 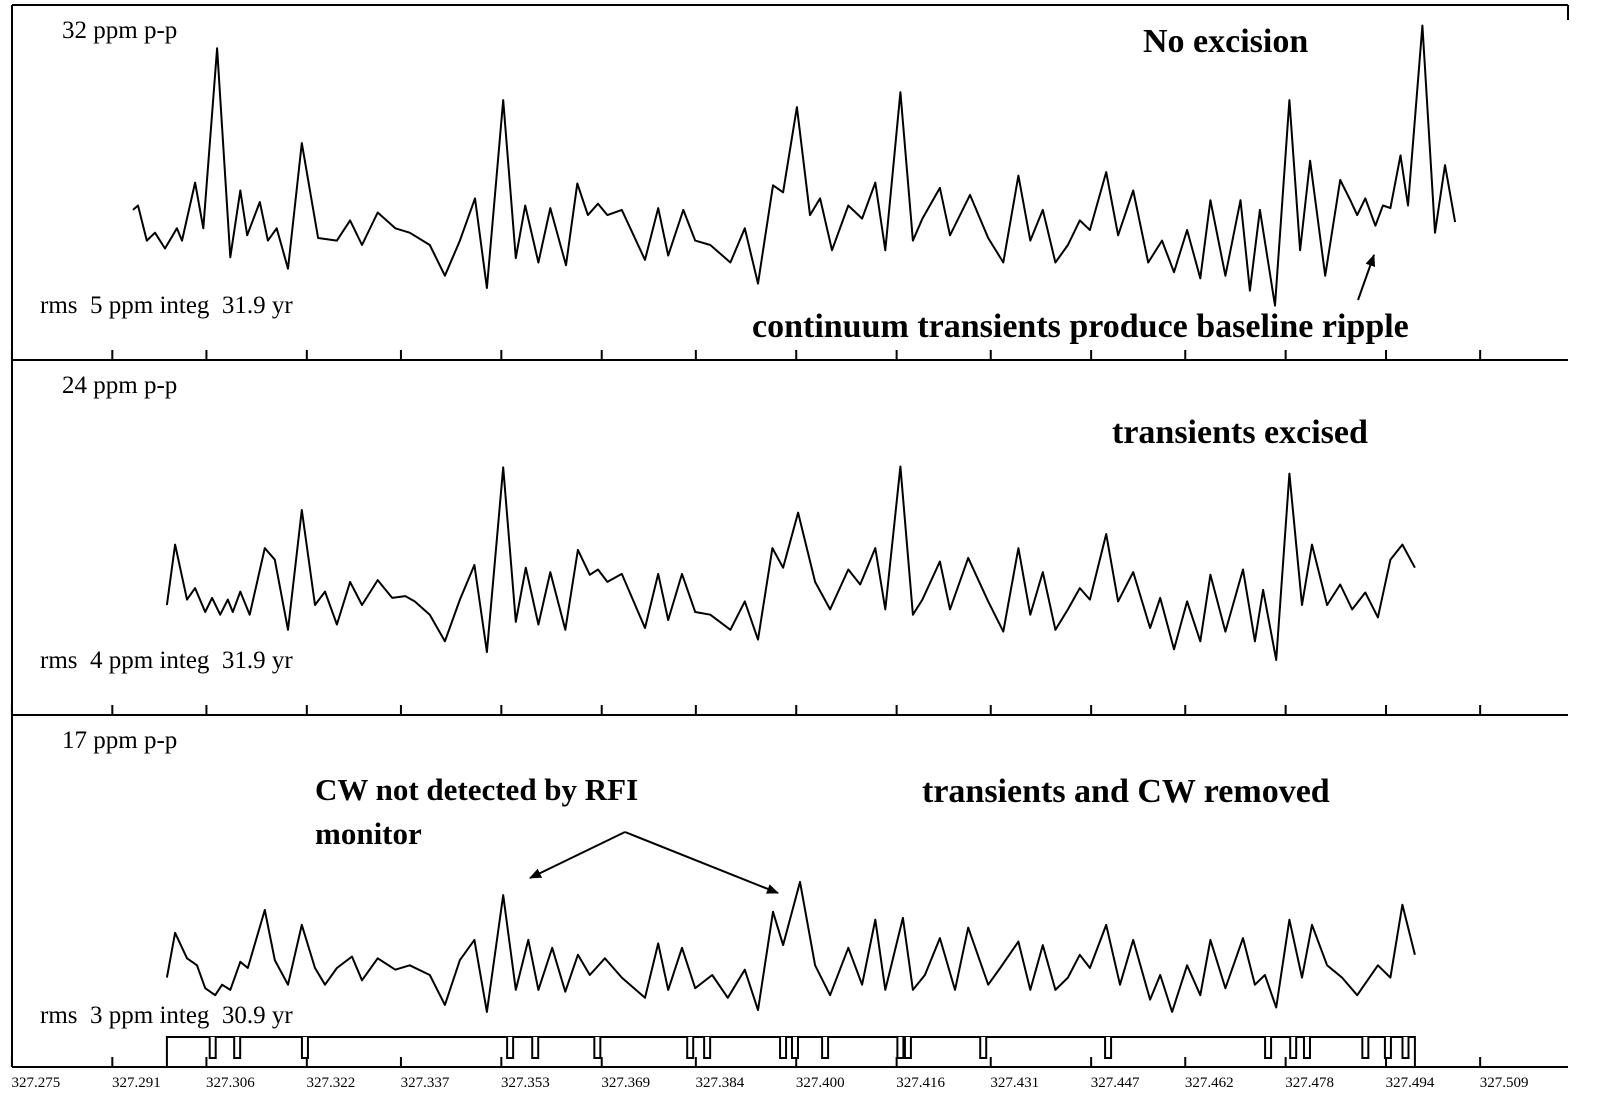 I want to click on x-tick-label: 327.431, so click(x=1014, y=1083).